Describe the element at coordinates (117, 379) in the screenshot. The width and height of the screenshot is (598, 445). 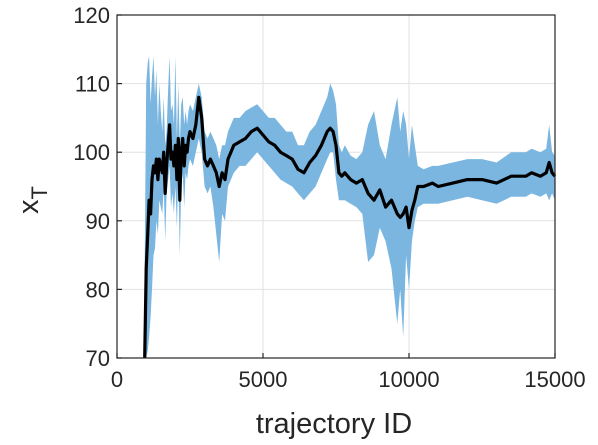
I see `x-tick-label: 0` at that location.